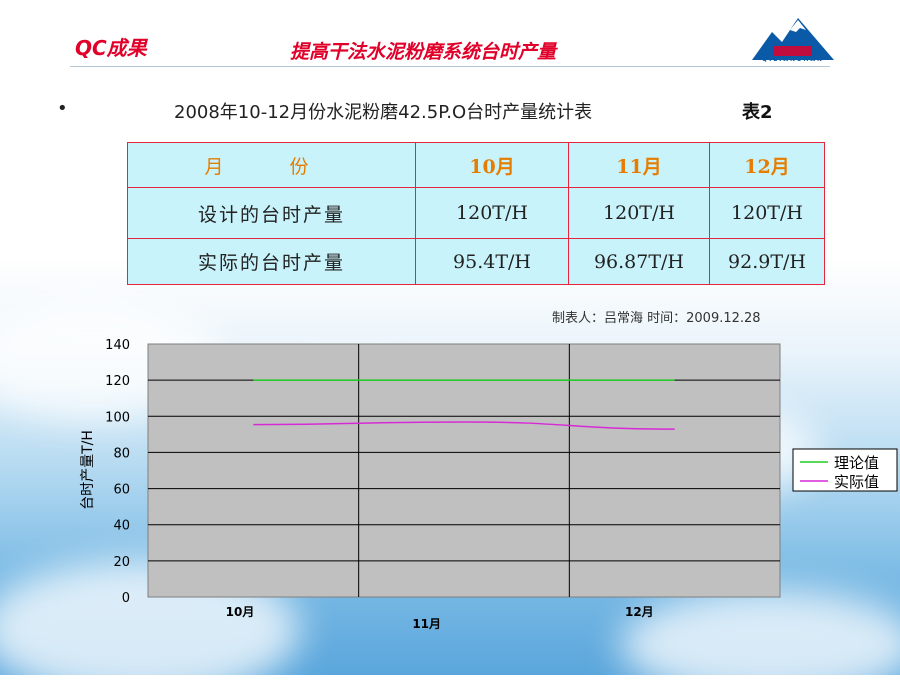 Image resolution: width=900 pixels, height=700 pixels. What do you see at coordinates (423, 52) in the screenshot?
I see `page-title: 提高干法水泥粉磨系统台时产量` at bounding box center [423, 52].